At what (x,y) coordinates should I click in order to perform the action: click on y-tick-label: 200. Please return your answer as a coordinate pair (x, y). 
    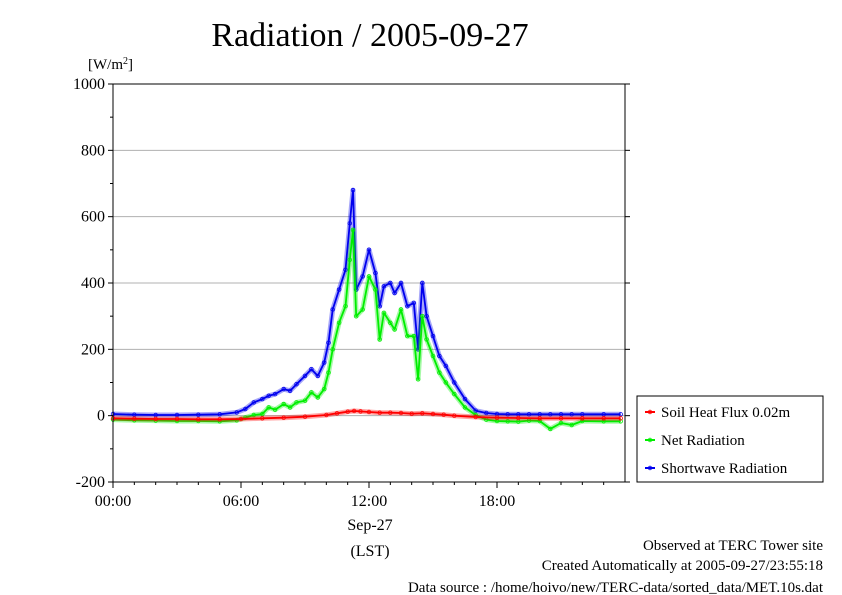
    Looking at the image, I should click on (93, 349).